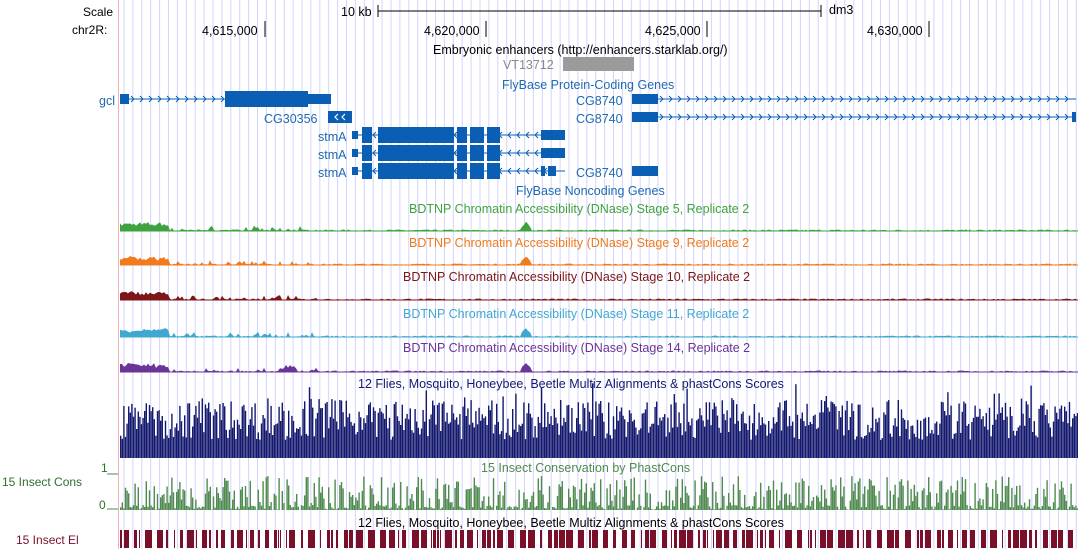  Describe the element at coordinates (42, 482) in the screenshot. I see `phastcons-track-label: 15 Insect Cons` at that location.